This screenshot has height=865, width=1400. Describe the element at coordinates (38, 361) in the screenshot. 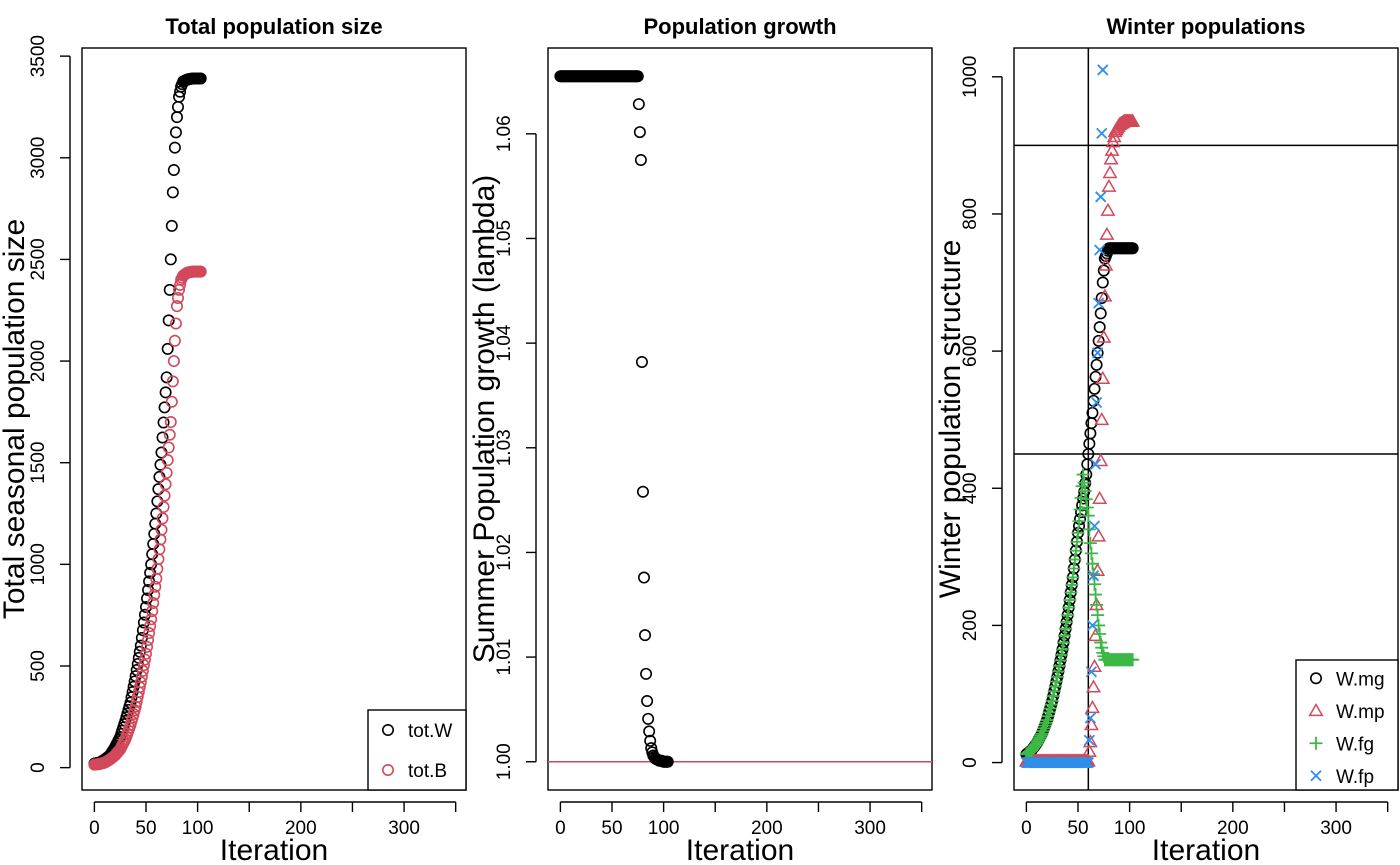

I see `y-tick-label: 2000` at that location.